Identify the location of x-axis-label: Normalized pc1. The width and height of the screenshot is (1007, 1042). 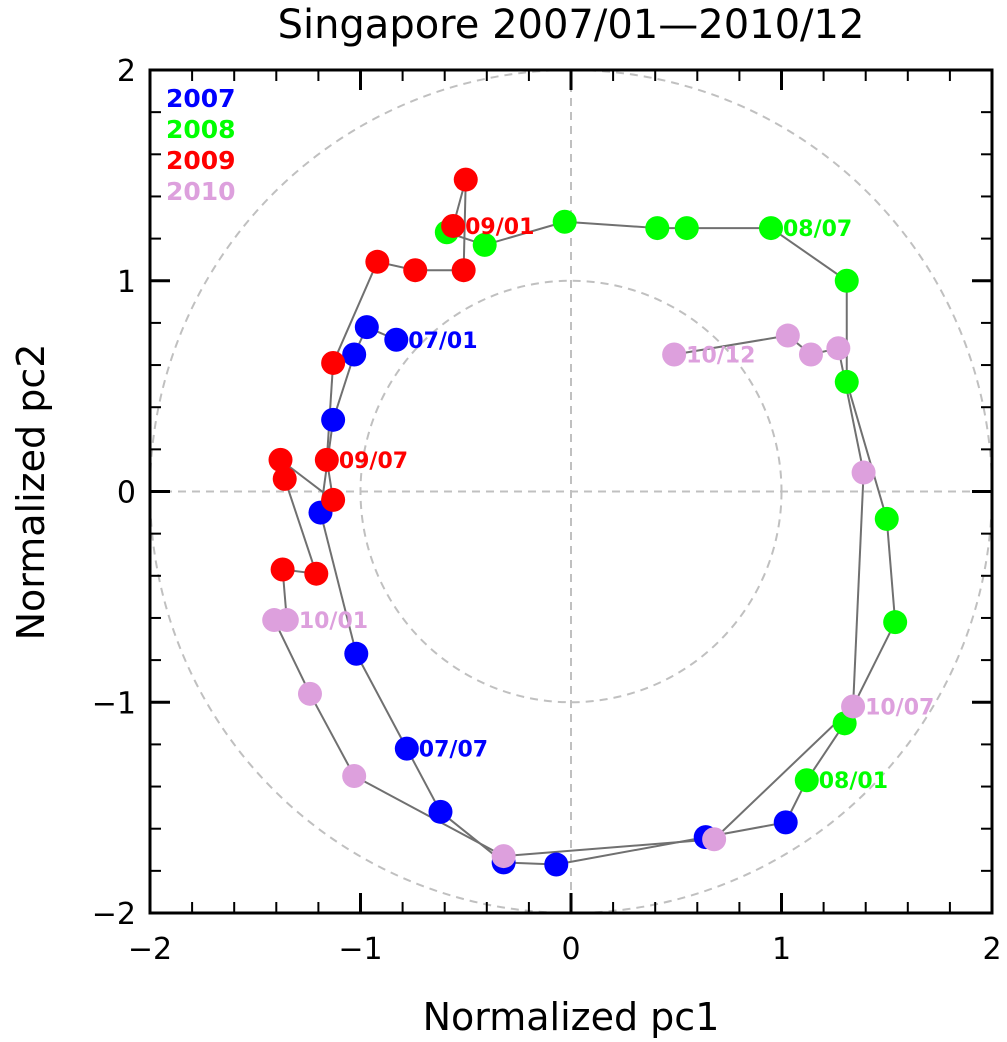
(571, 1017).